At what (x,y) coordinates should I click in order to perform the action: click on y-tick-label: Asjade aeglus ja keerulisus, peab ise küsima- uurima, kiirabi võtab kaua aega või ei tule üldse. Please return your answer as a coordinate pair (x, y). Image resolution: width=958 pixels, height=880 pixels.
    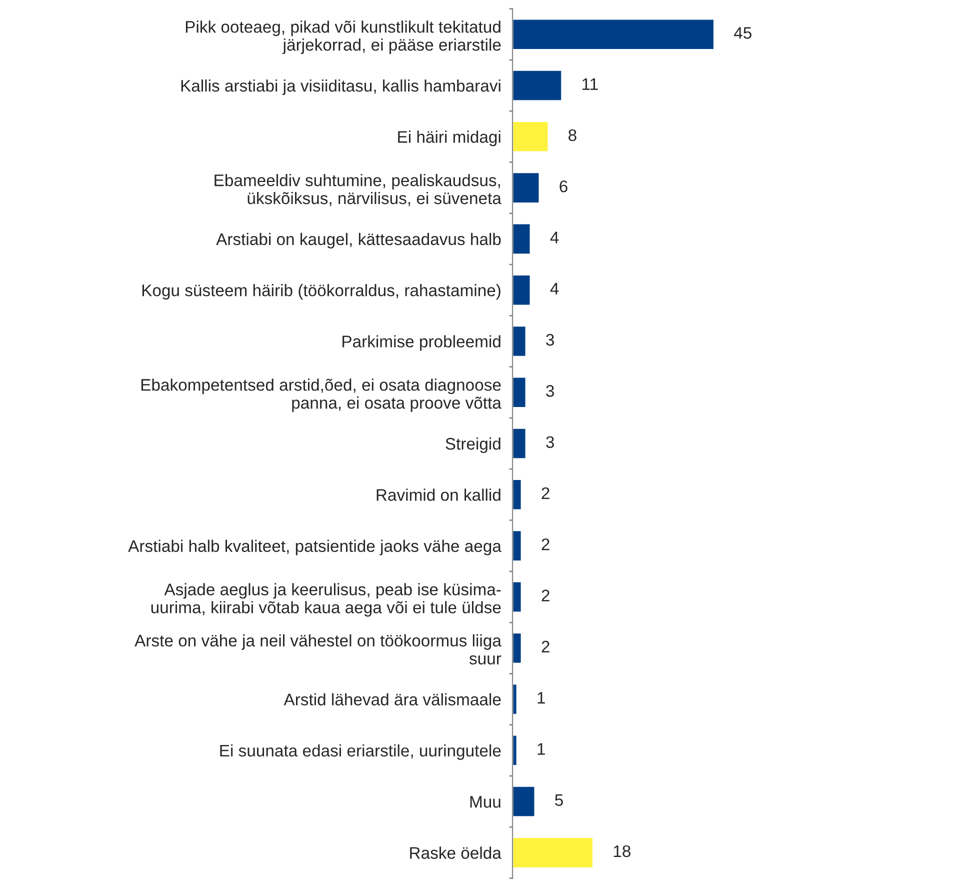
    Looking at the image, I should click on (326, 600).